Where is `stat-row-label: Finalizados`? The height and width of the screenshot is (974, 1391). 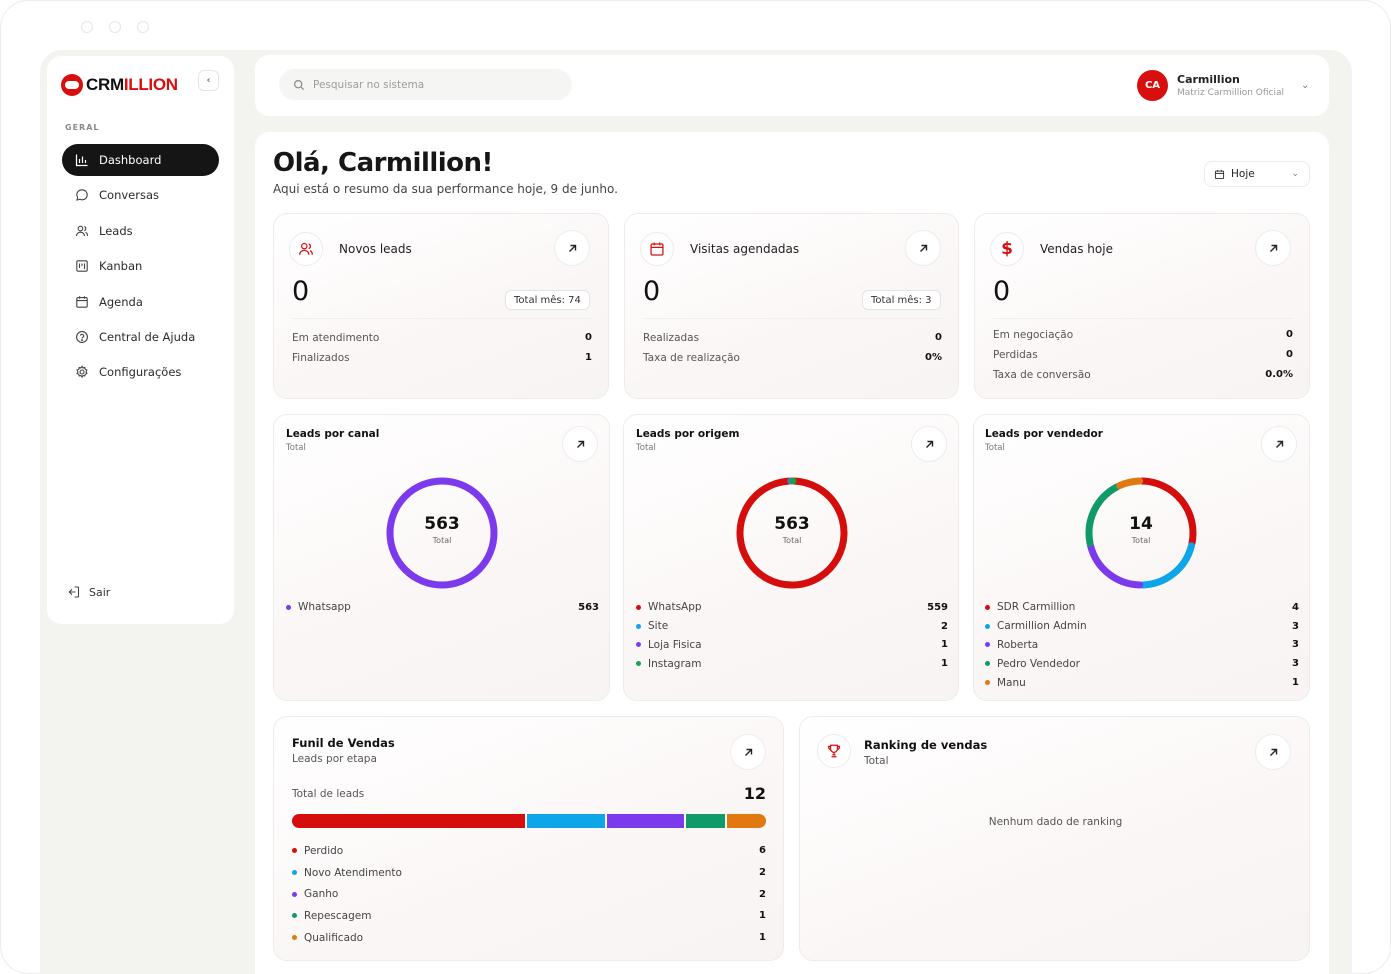 stat-row-label: Finalizados is located at coordinates (321, 358).